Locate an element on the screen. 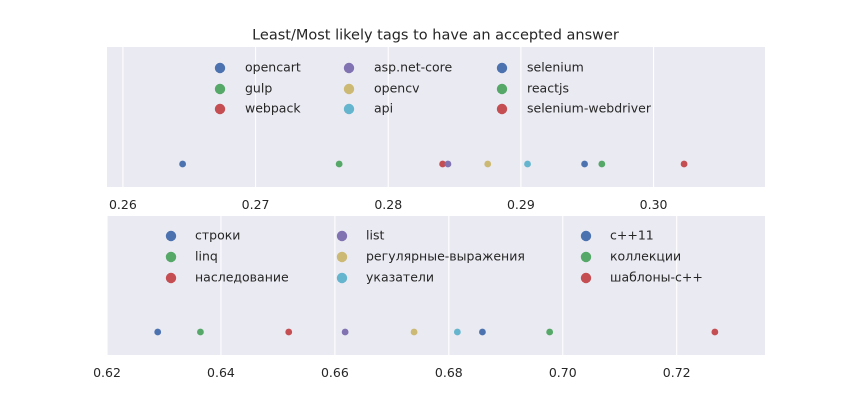  legend-item: наследование is located at coordinates (227, 277).